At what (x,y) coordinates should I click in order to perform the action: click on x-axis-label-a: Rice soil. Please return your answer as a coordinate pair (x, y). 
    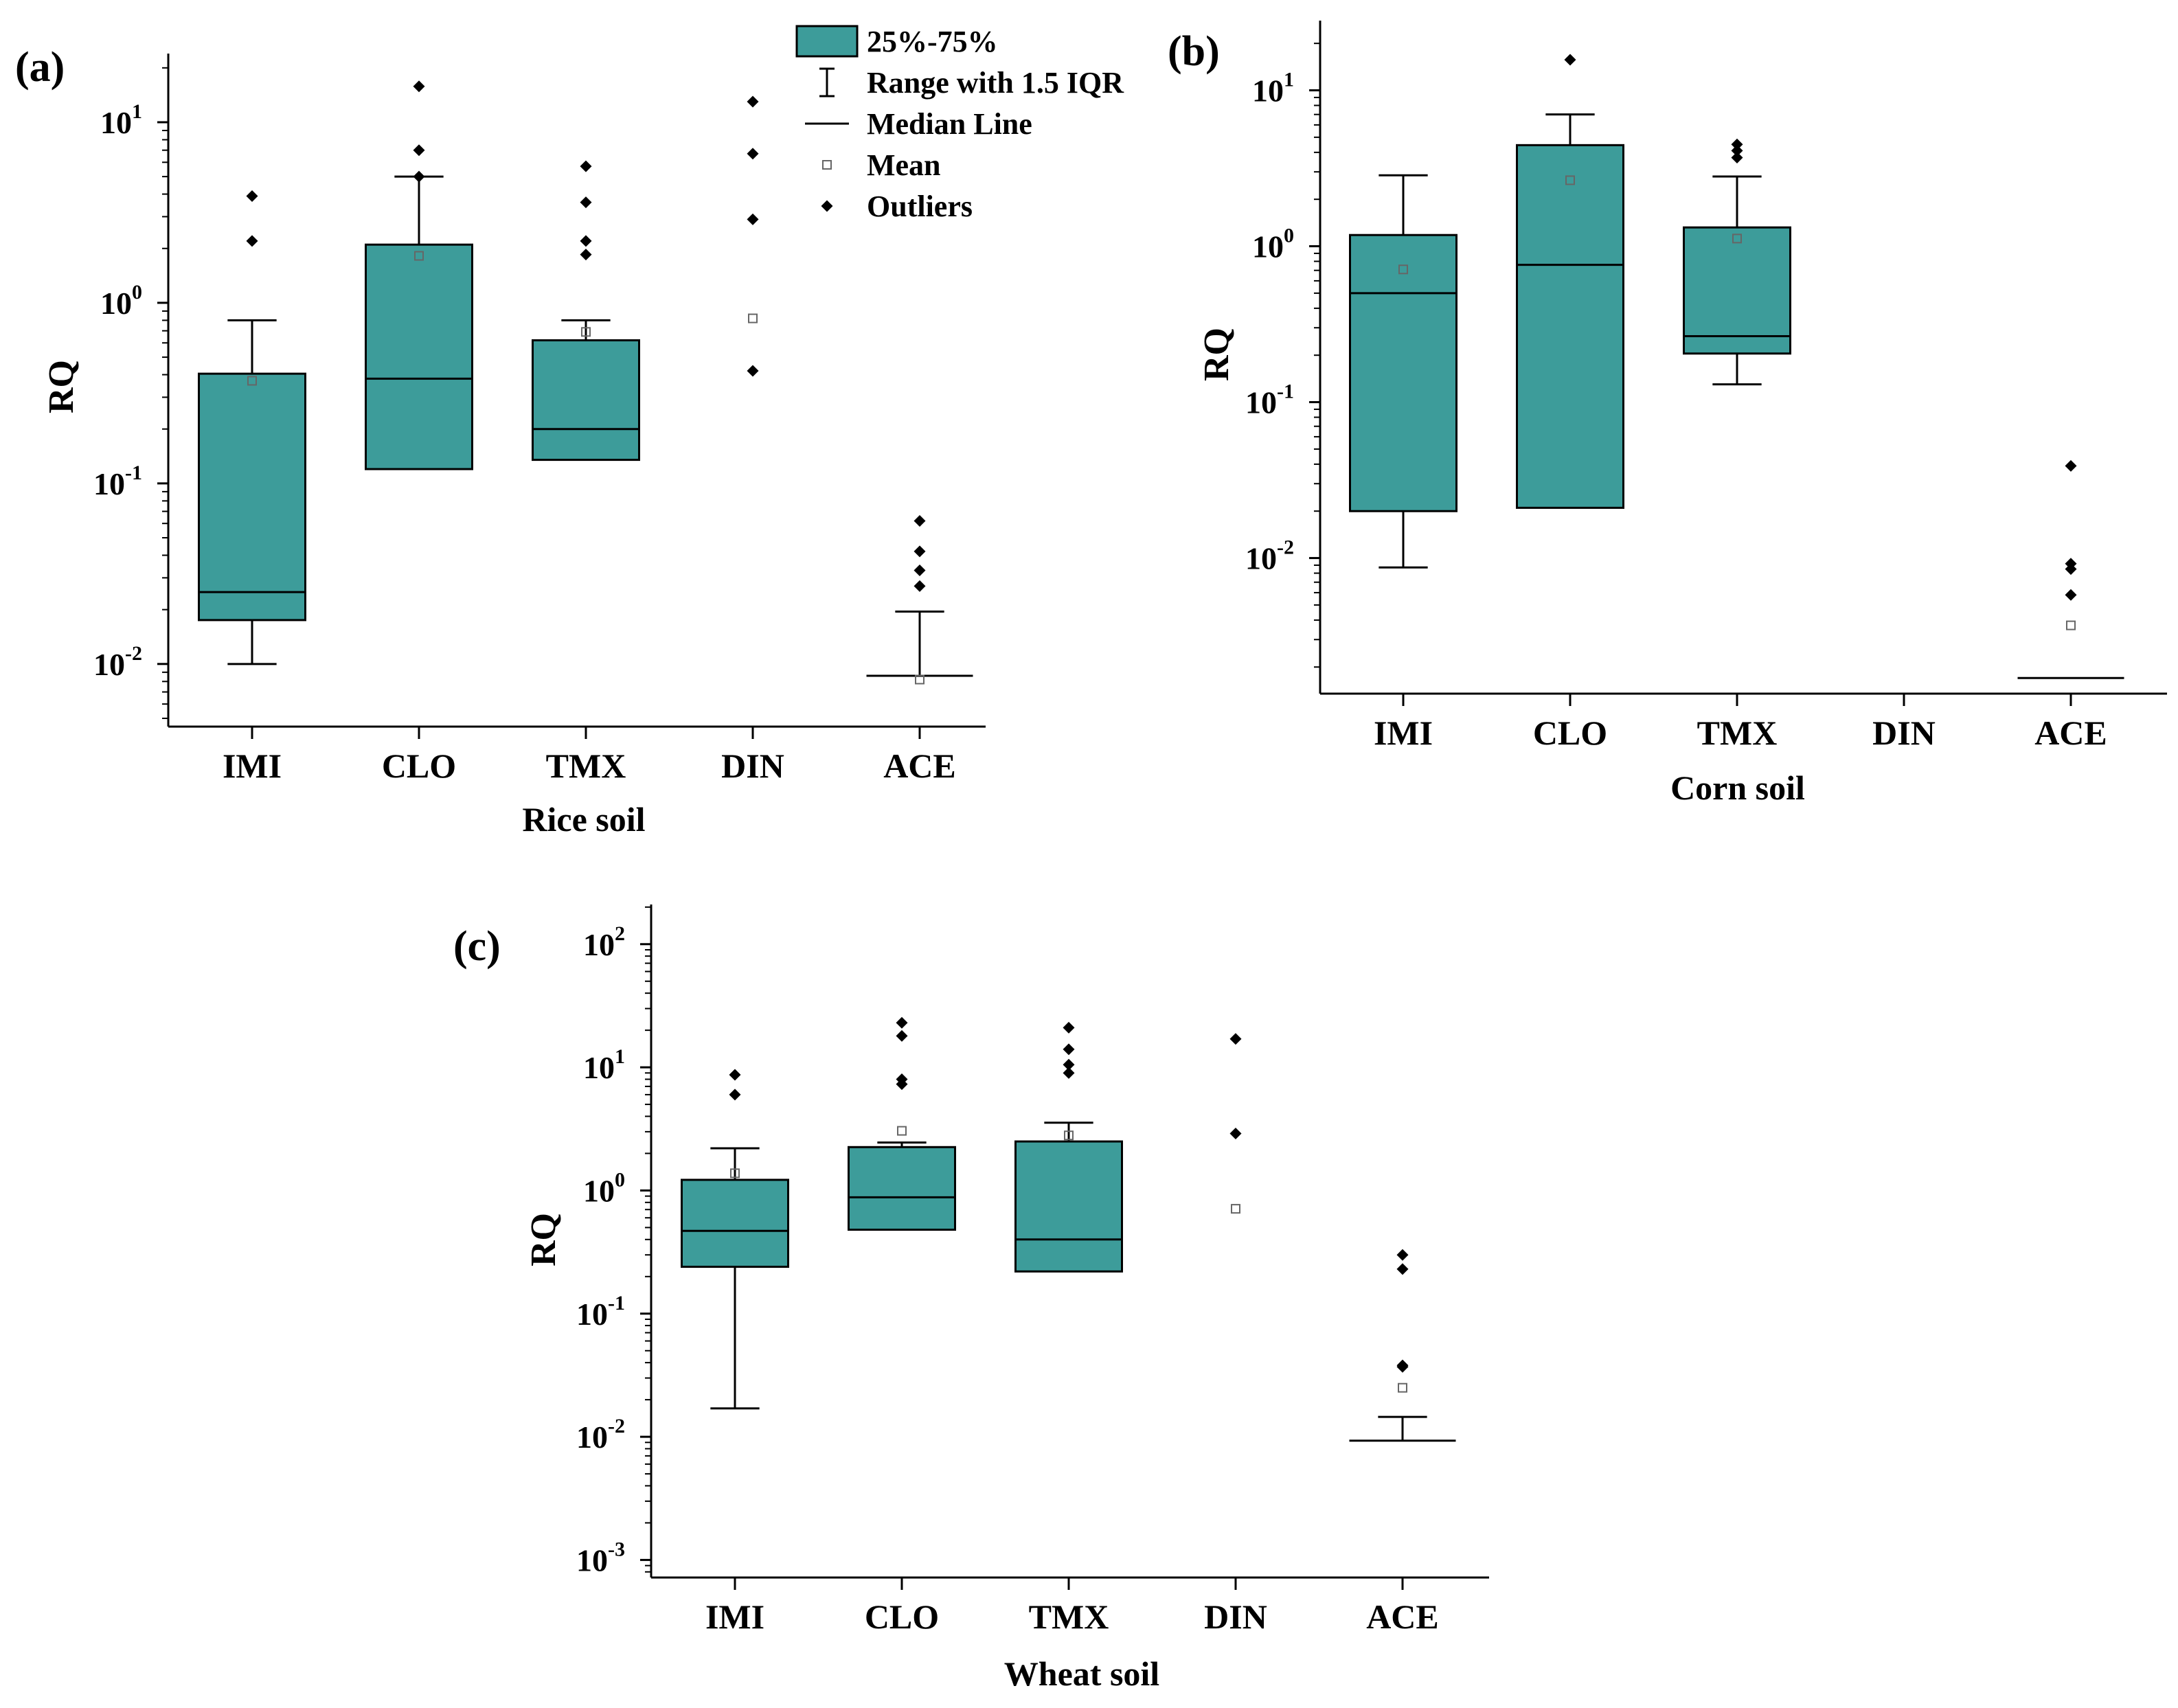
    Looking at the image, I should click on (583, 820).